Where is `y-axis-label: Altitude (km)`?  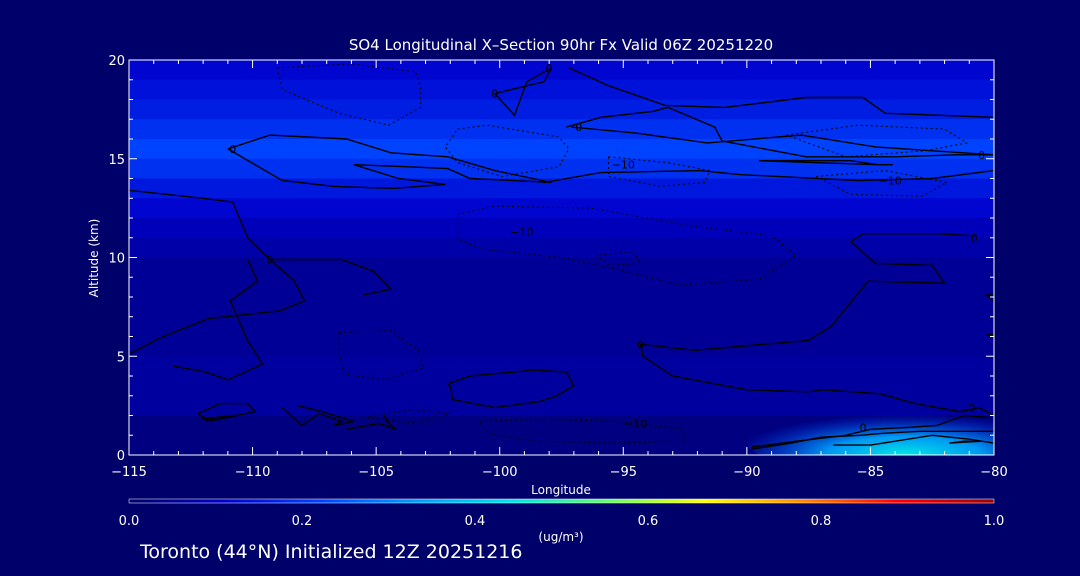 y-axis-label: Altitude (km) is located at coordinates (94, 258).